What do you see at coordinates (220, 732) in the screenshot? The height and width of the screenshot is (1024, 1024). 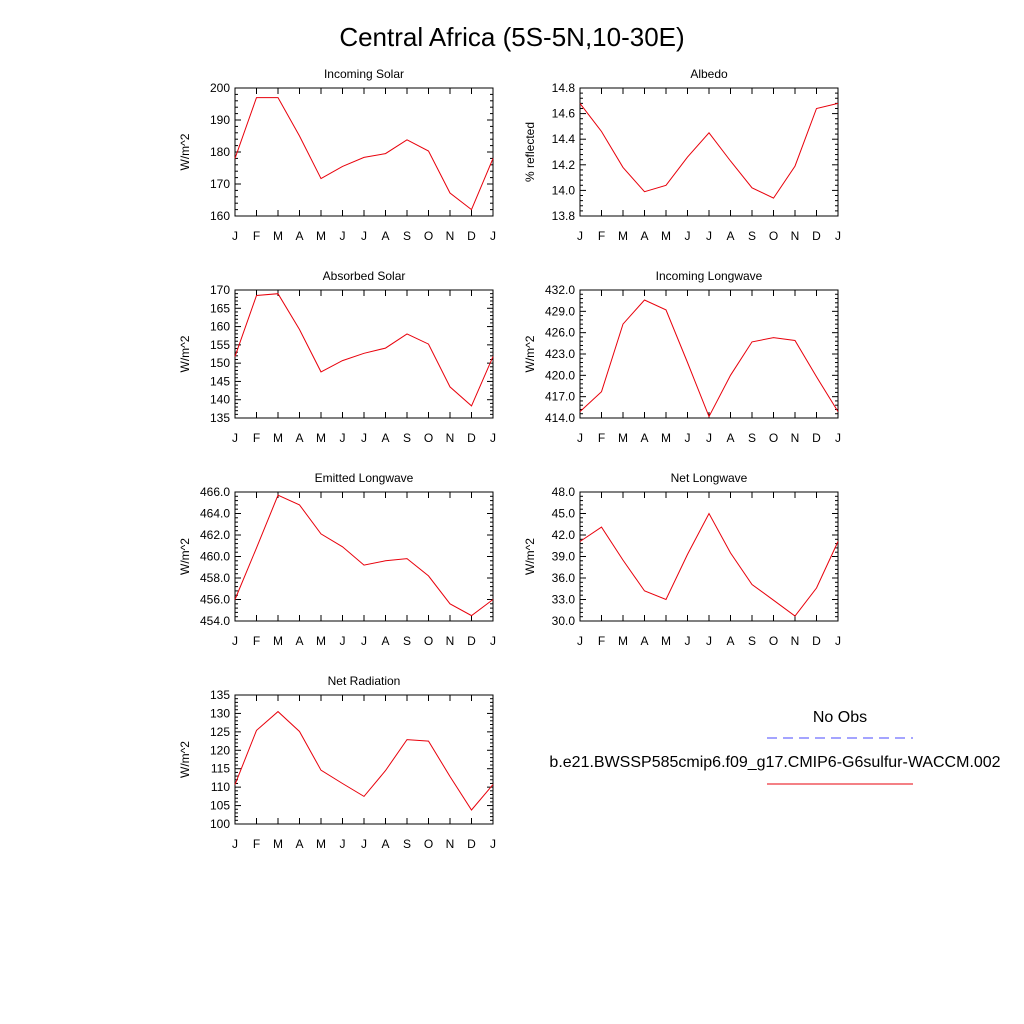 I see `y-tick-label: 125` at bounding box center [220, 732].